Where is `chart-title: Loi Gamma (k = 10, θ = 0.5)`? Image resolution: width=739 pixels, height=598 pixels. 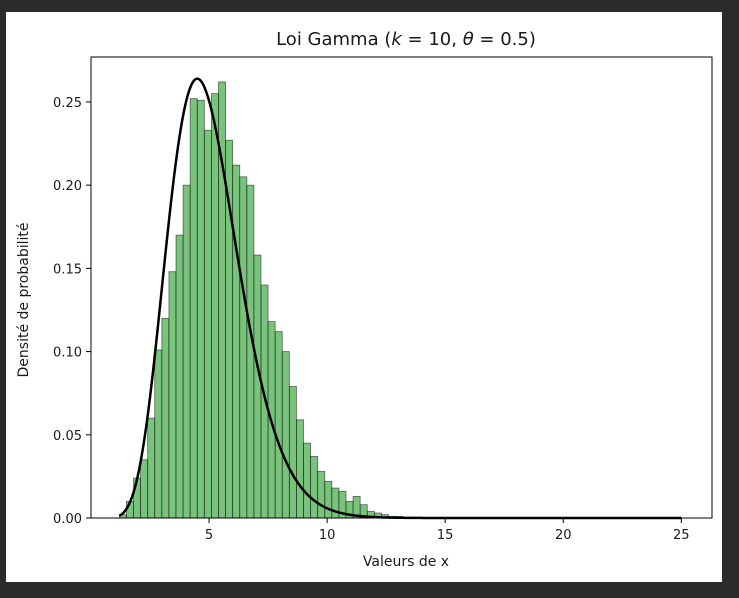 chart-title: Loi Gamma (k = 10, θ = 0.5) is located at coordinates (406, 39).